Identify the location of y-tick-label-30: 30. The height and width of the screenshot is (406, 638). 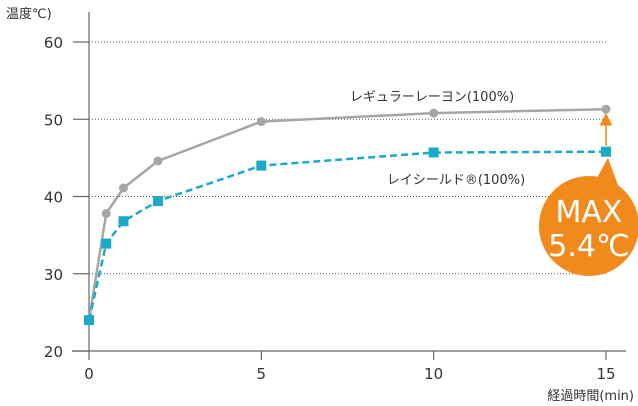
(53, 275).